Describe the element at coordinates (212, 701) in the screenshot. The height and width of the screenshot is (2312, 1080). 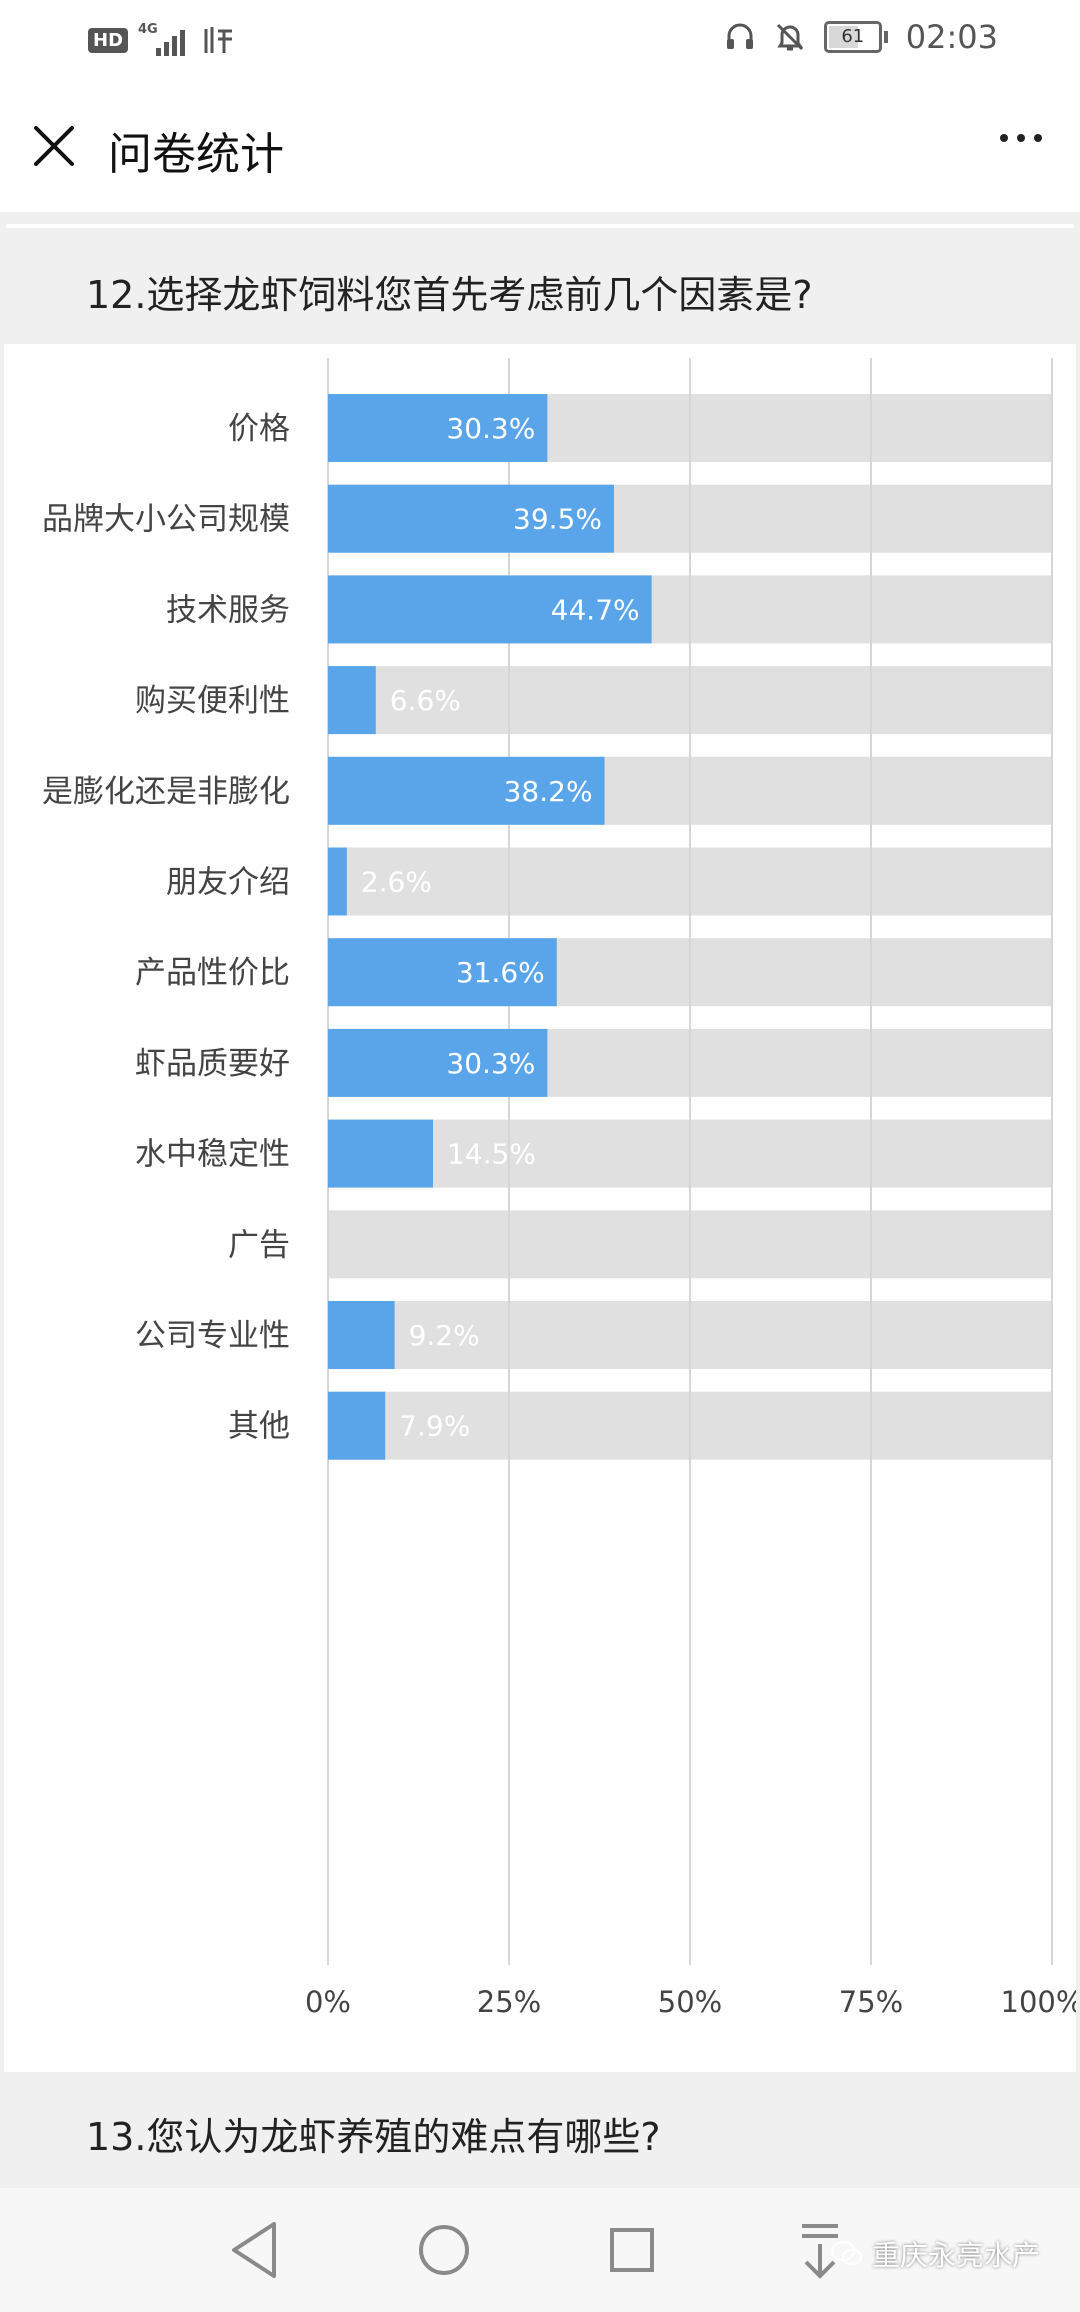
I see `category-label: 购买便利性` at that location.